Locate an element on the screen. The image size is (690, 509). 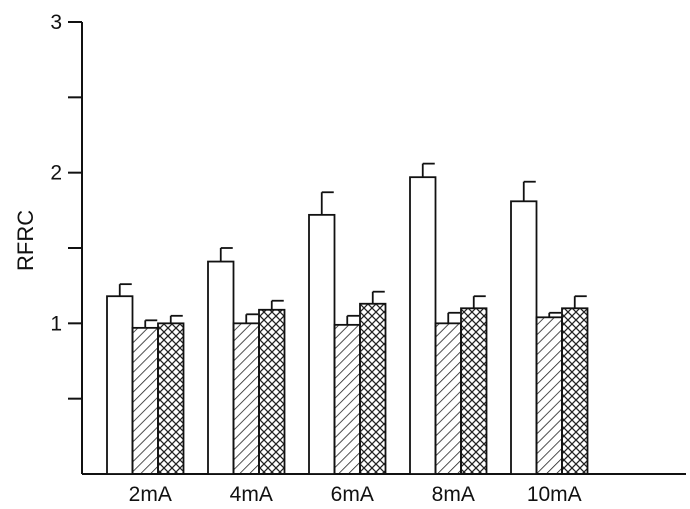
bar-diagonal-hatch-4mA is located at coordinates (246, 398).